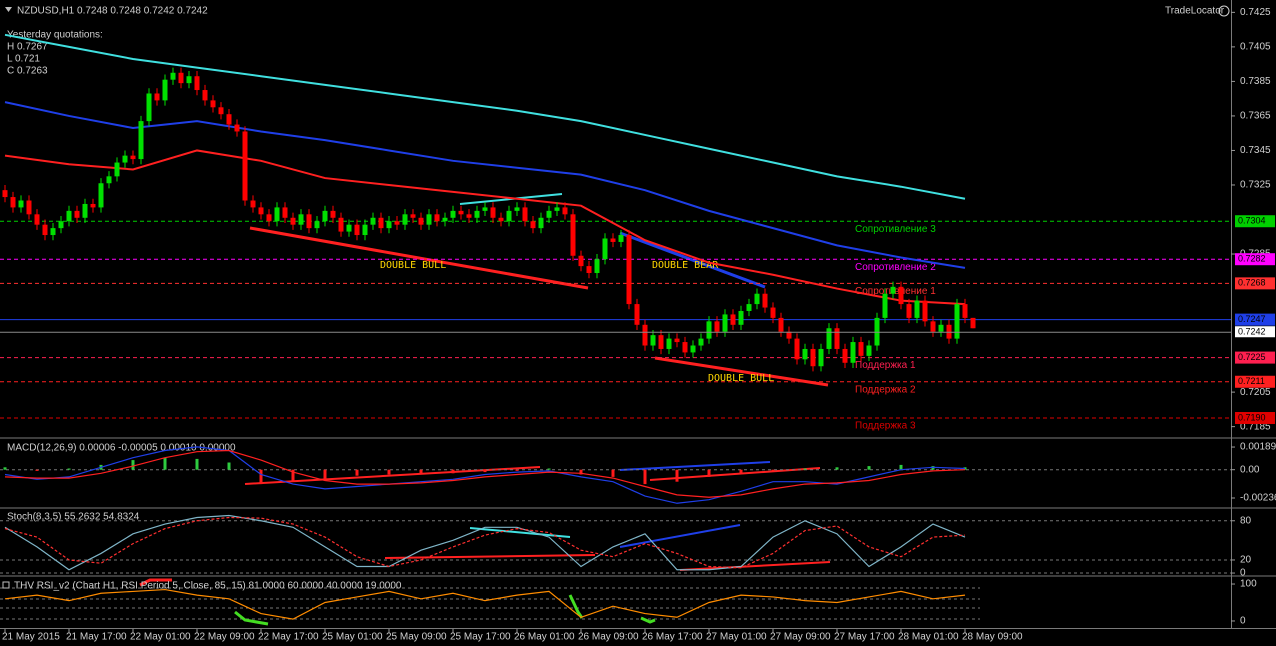 Image resolution: width=1276 pixels, height=646 pixels. I want to click on last-price-label: 0.7242, so click(1252, 332).